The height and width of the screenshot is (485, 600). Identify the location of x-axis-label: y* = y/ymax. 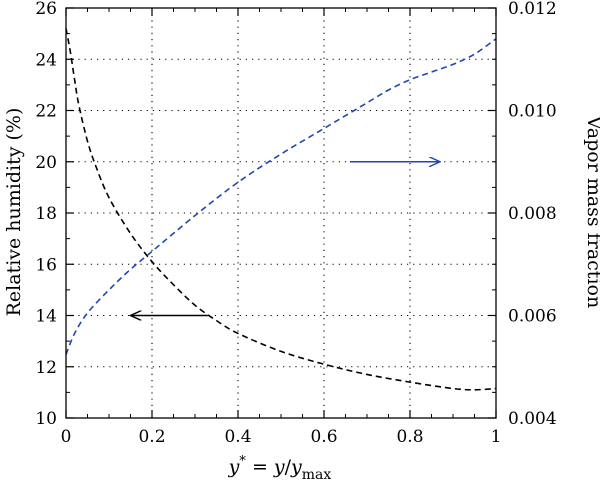
(280, 468).